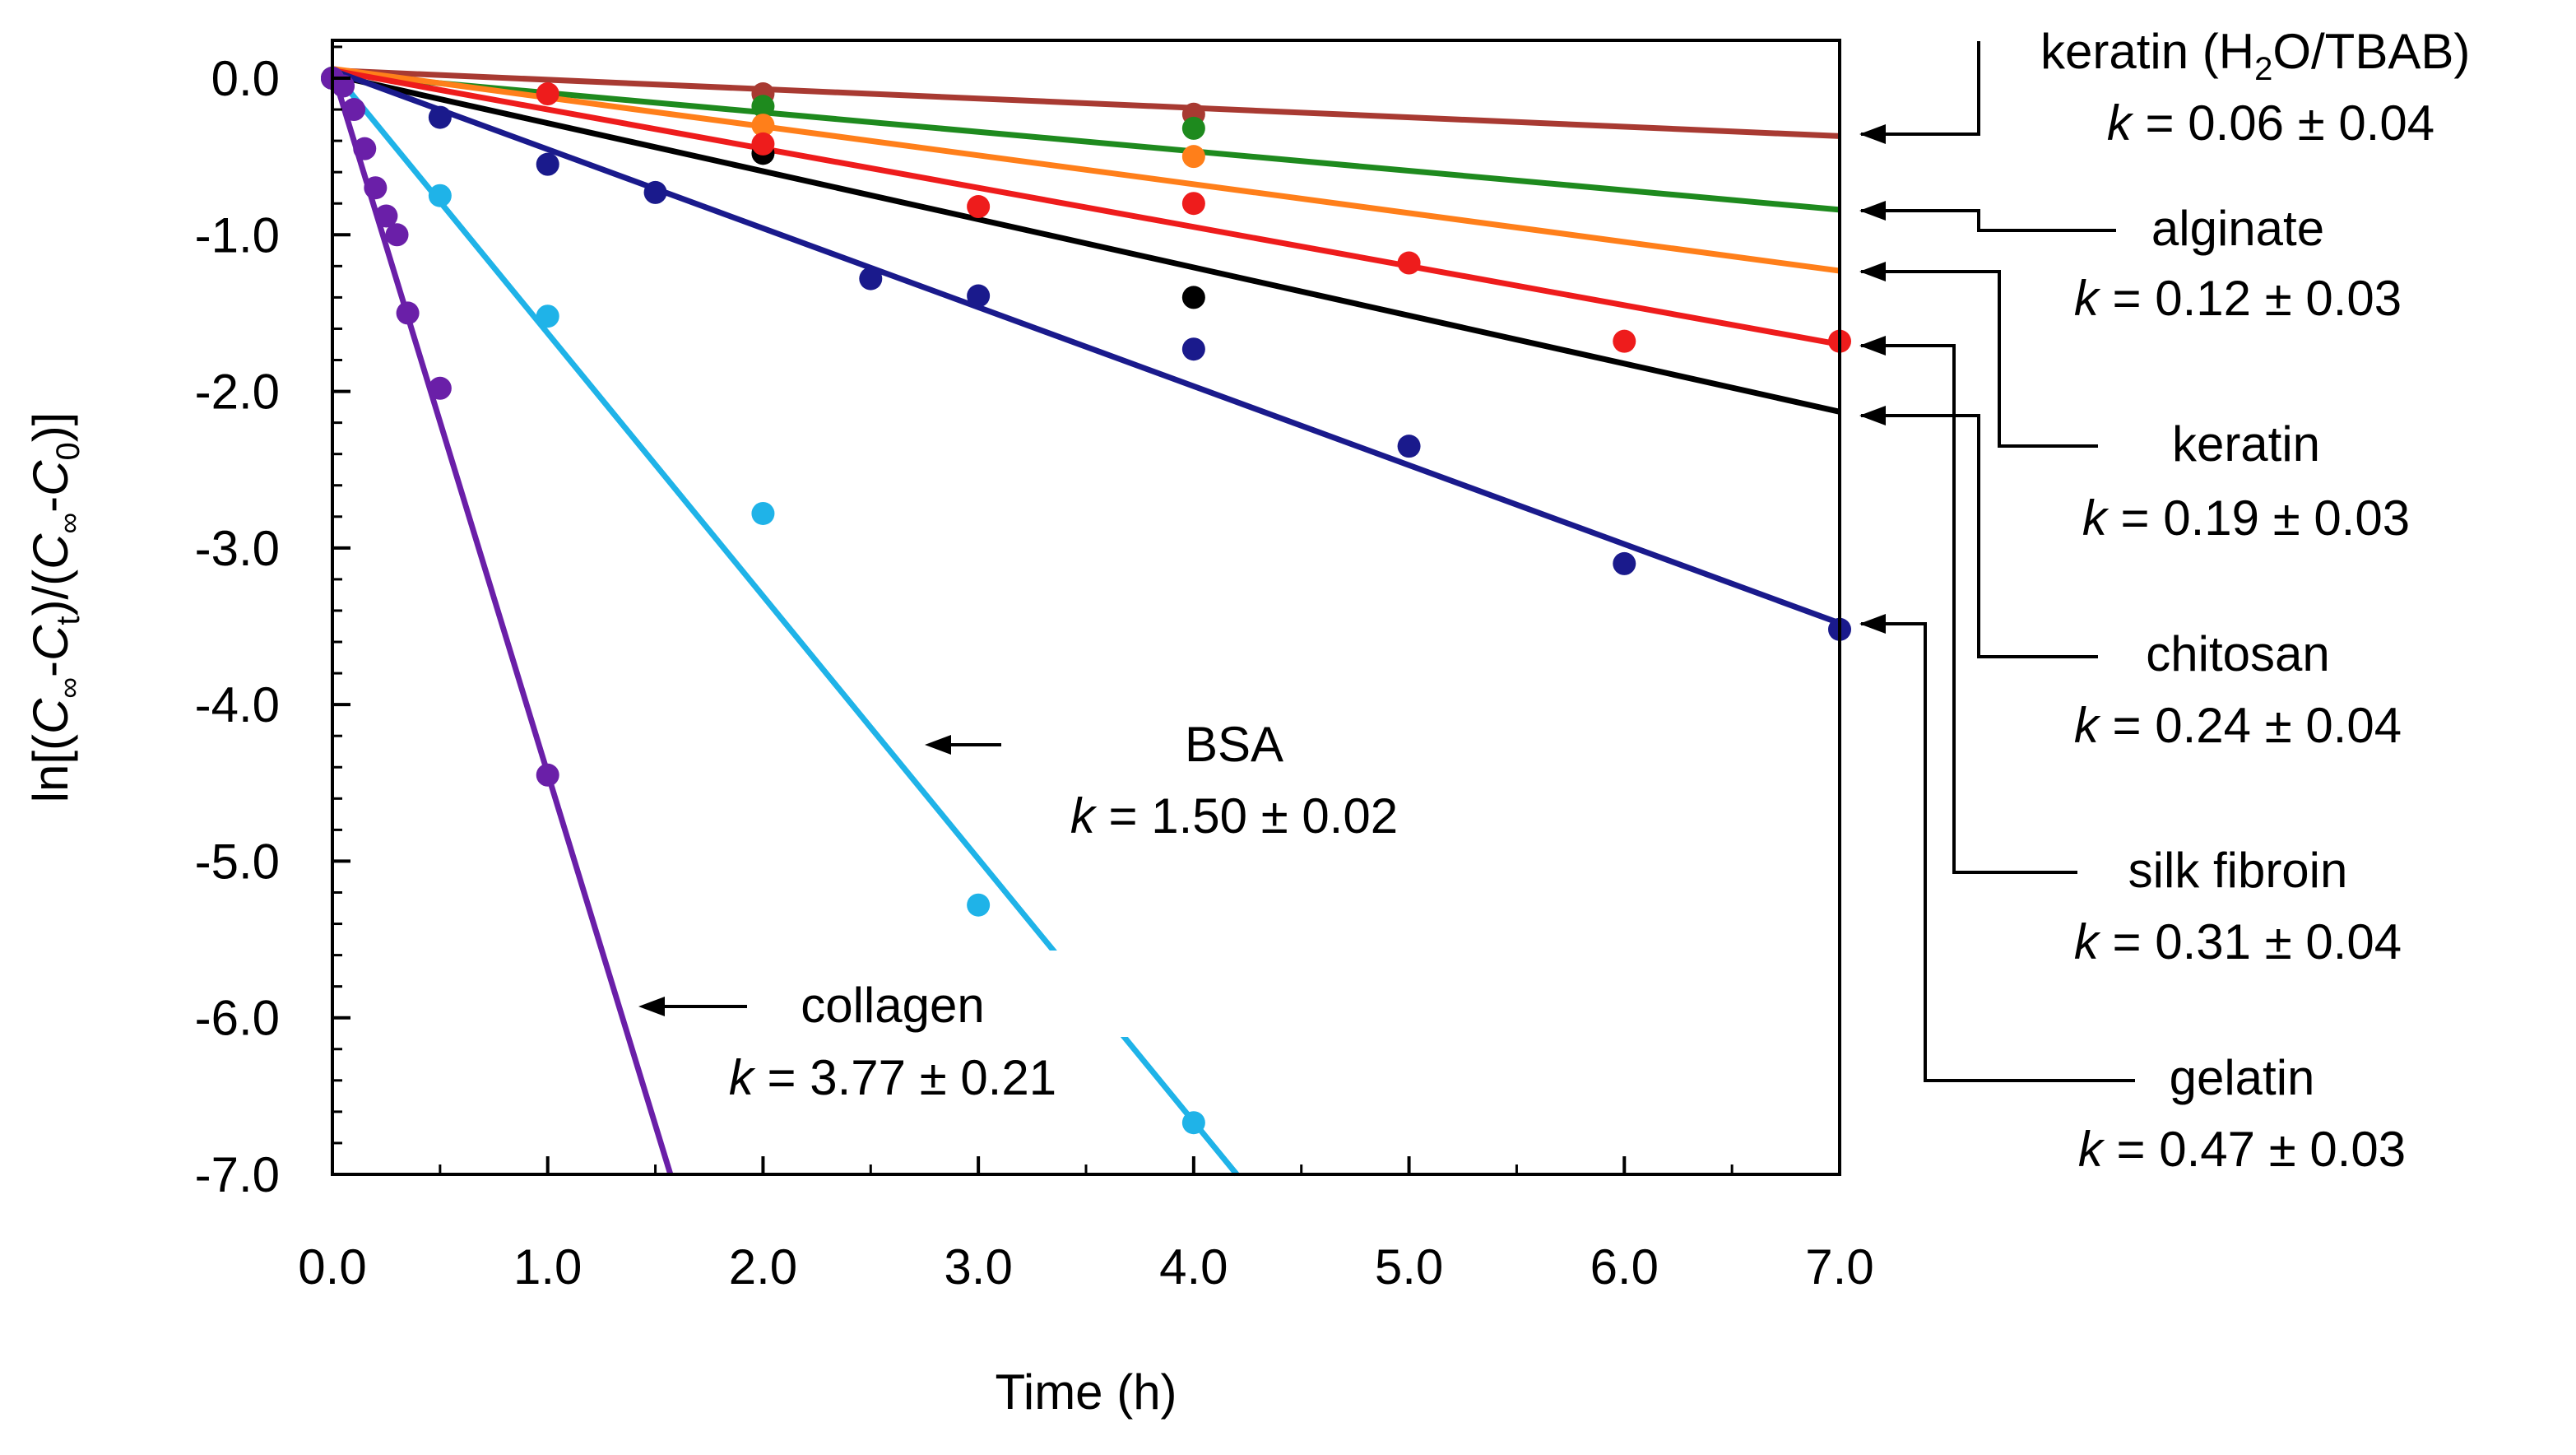 The image size is (2576, 1455). I want to click on connector-keratin-tbab, so click(1921, 88).